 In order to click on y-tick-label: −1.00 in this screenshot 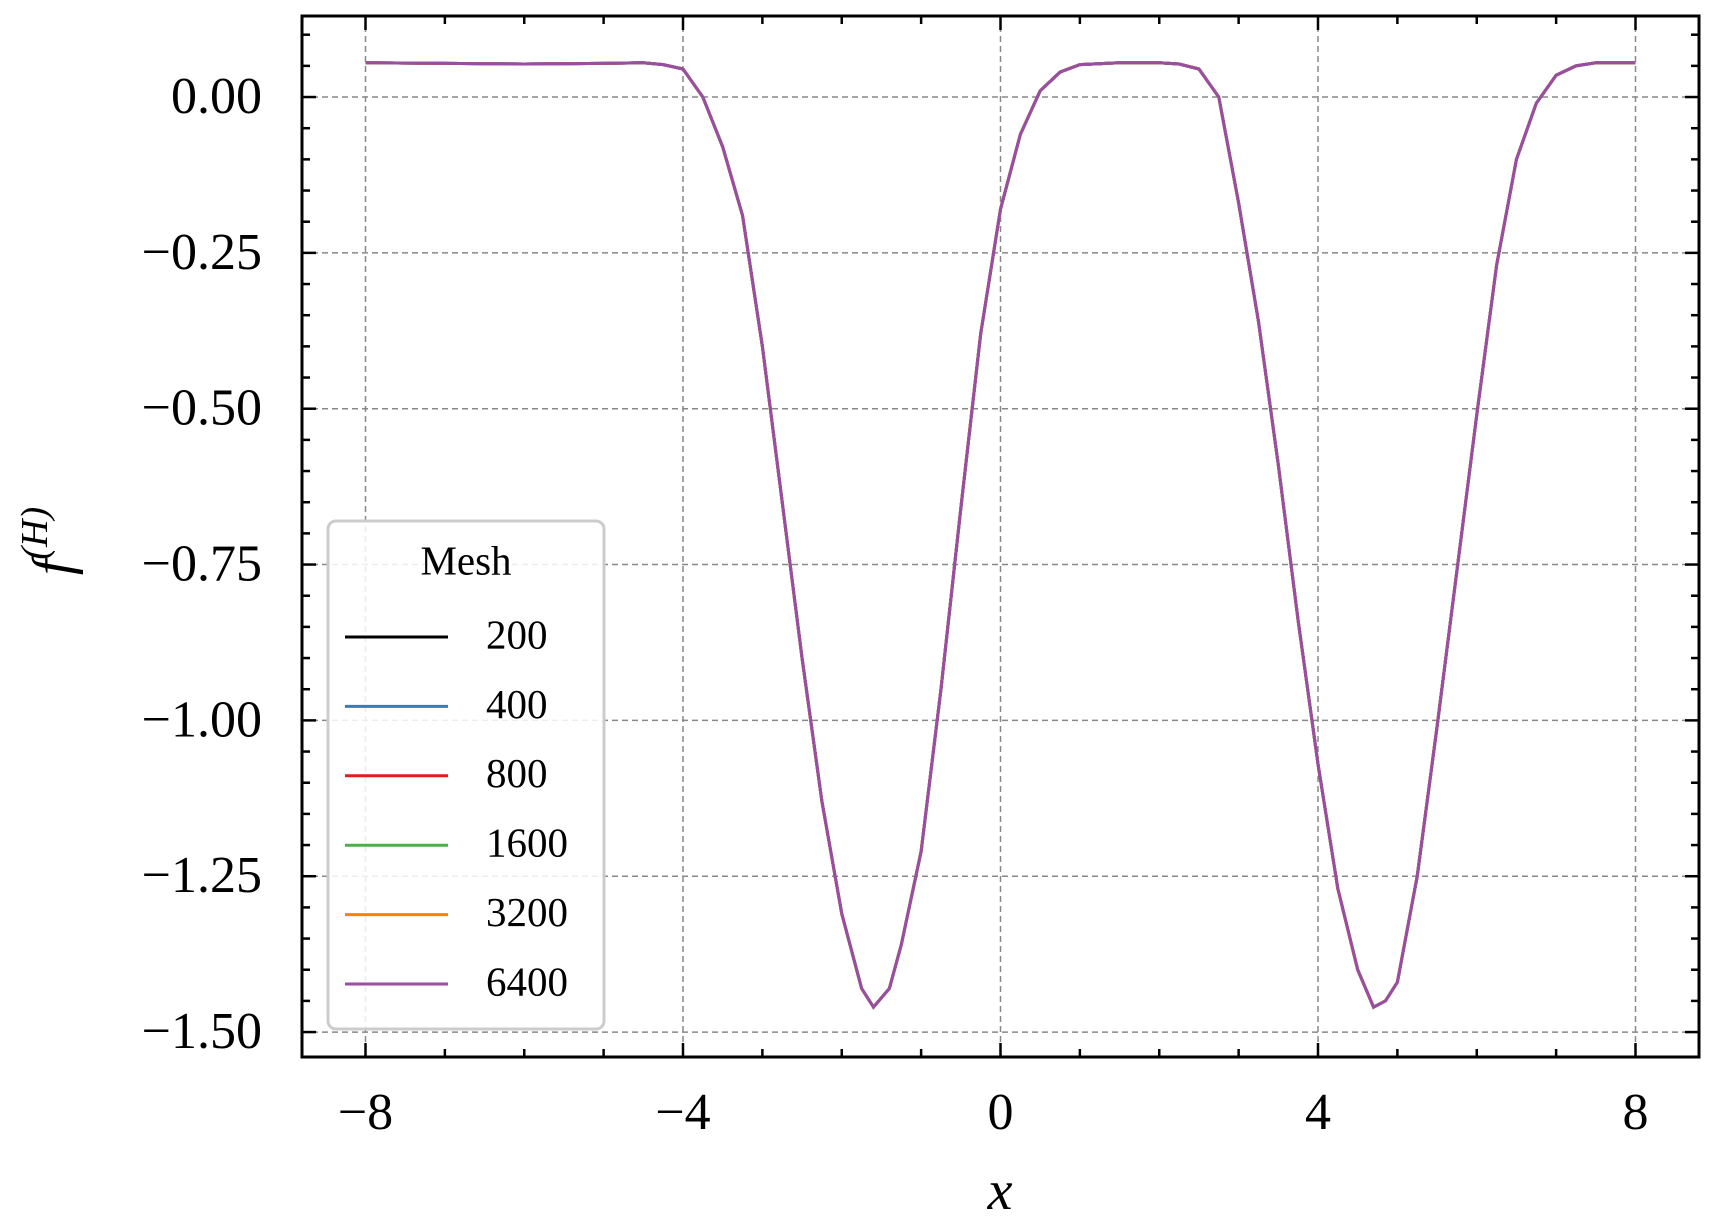, I will do `click(202, 719)`.